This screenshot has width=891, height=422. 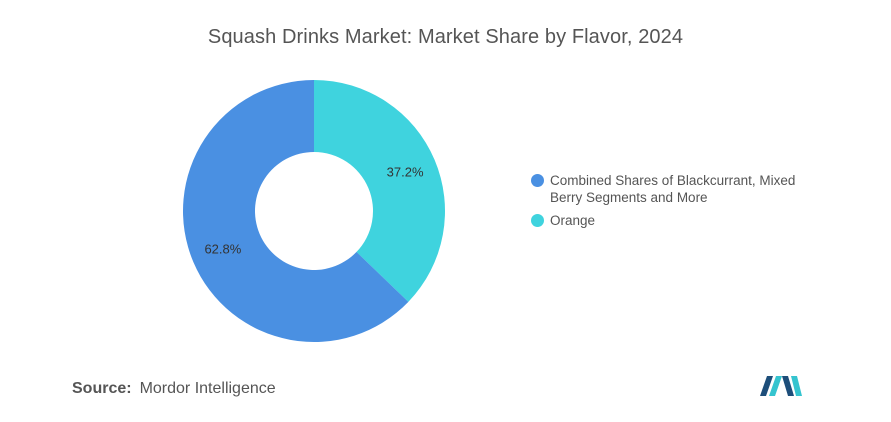 What do you see at coordinates (681, 220) in the screenshot?
I see `legend-item-orange: Orange` at bounding box center [681, 220].